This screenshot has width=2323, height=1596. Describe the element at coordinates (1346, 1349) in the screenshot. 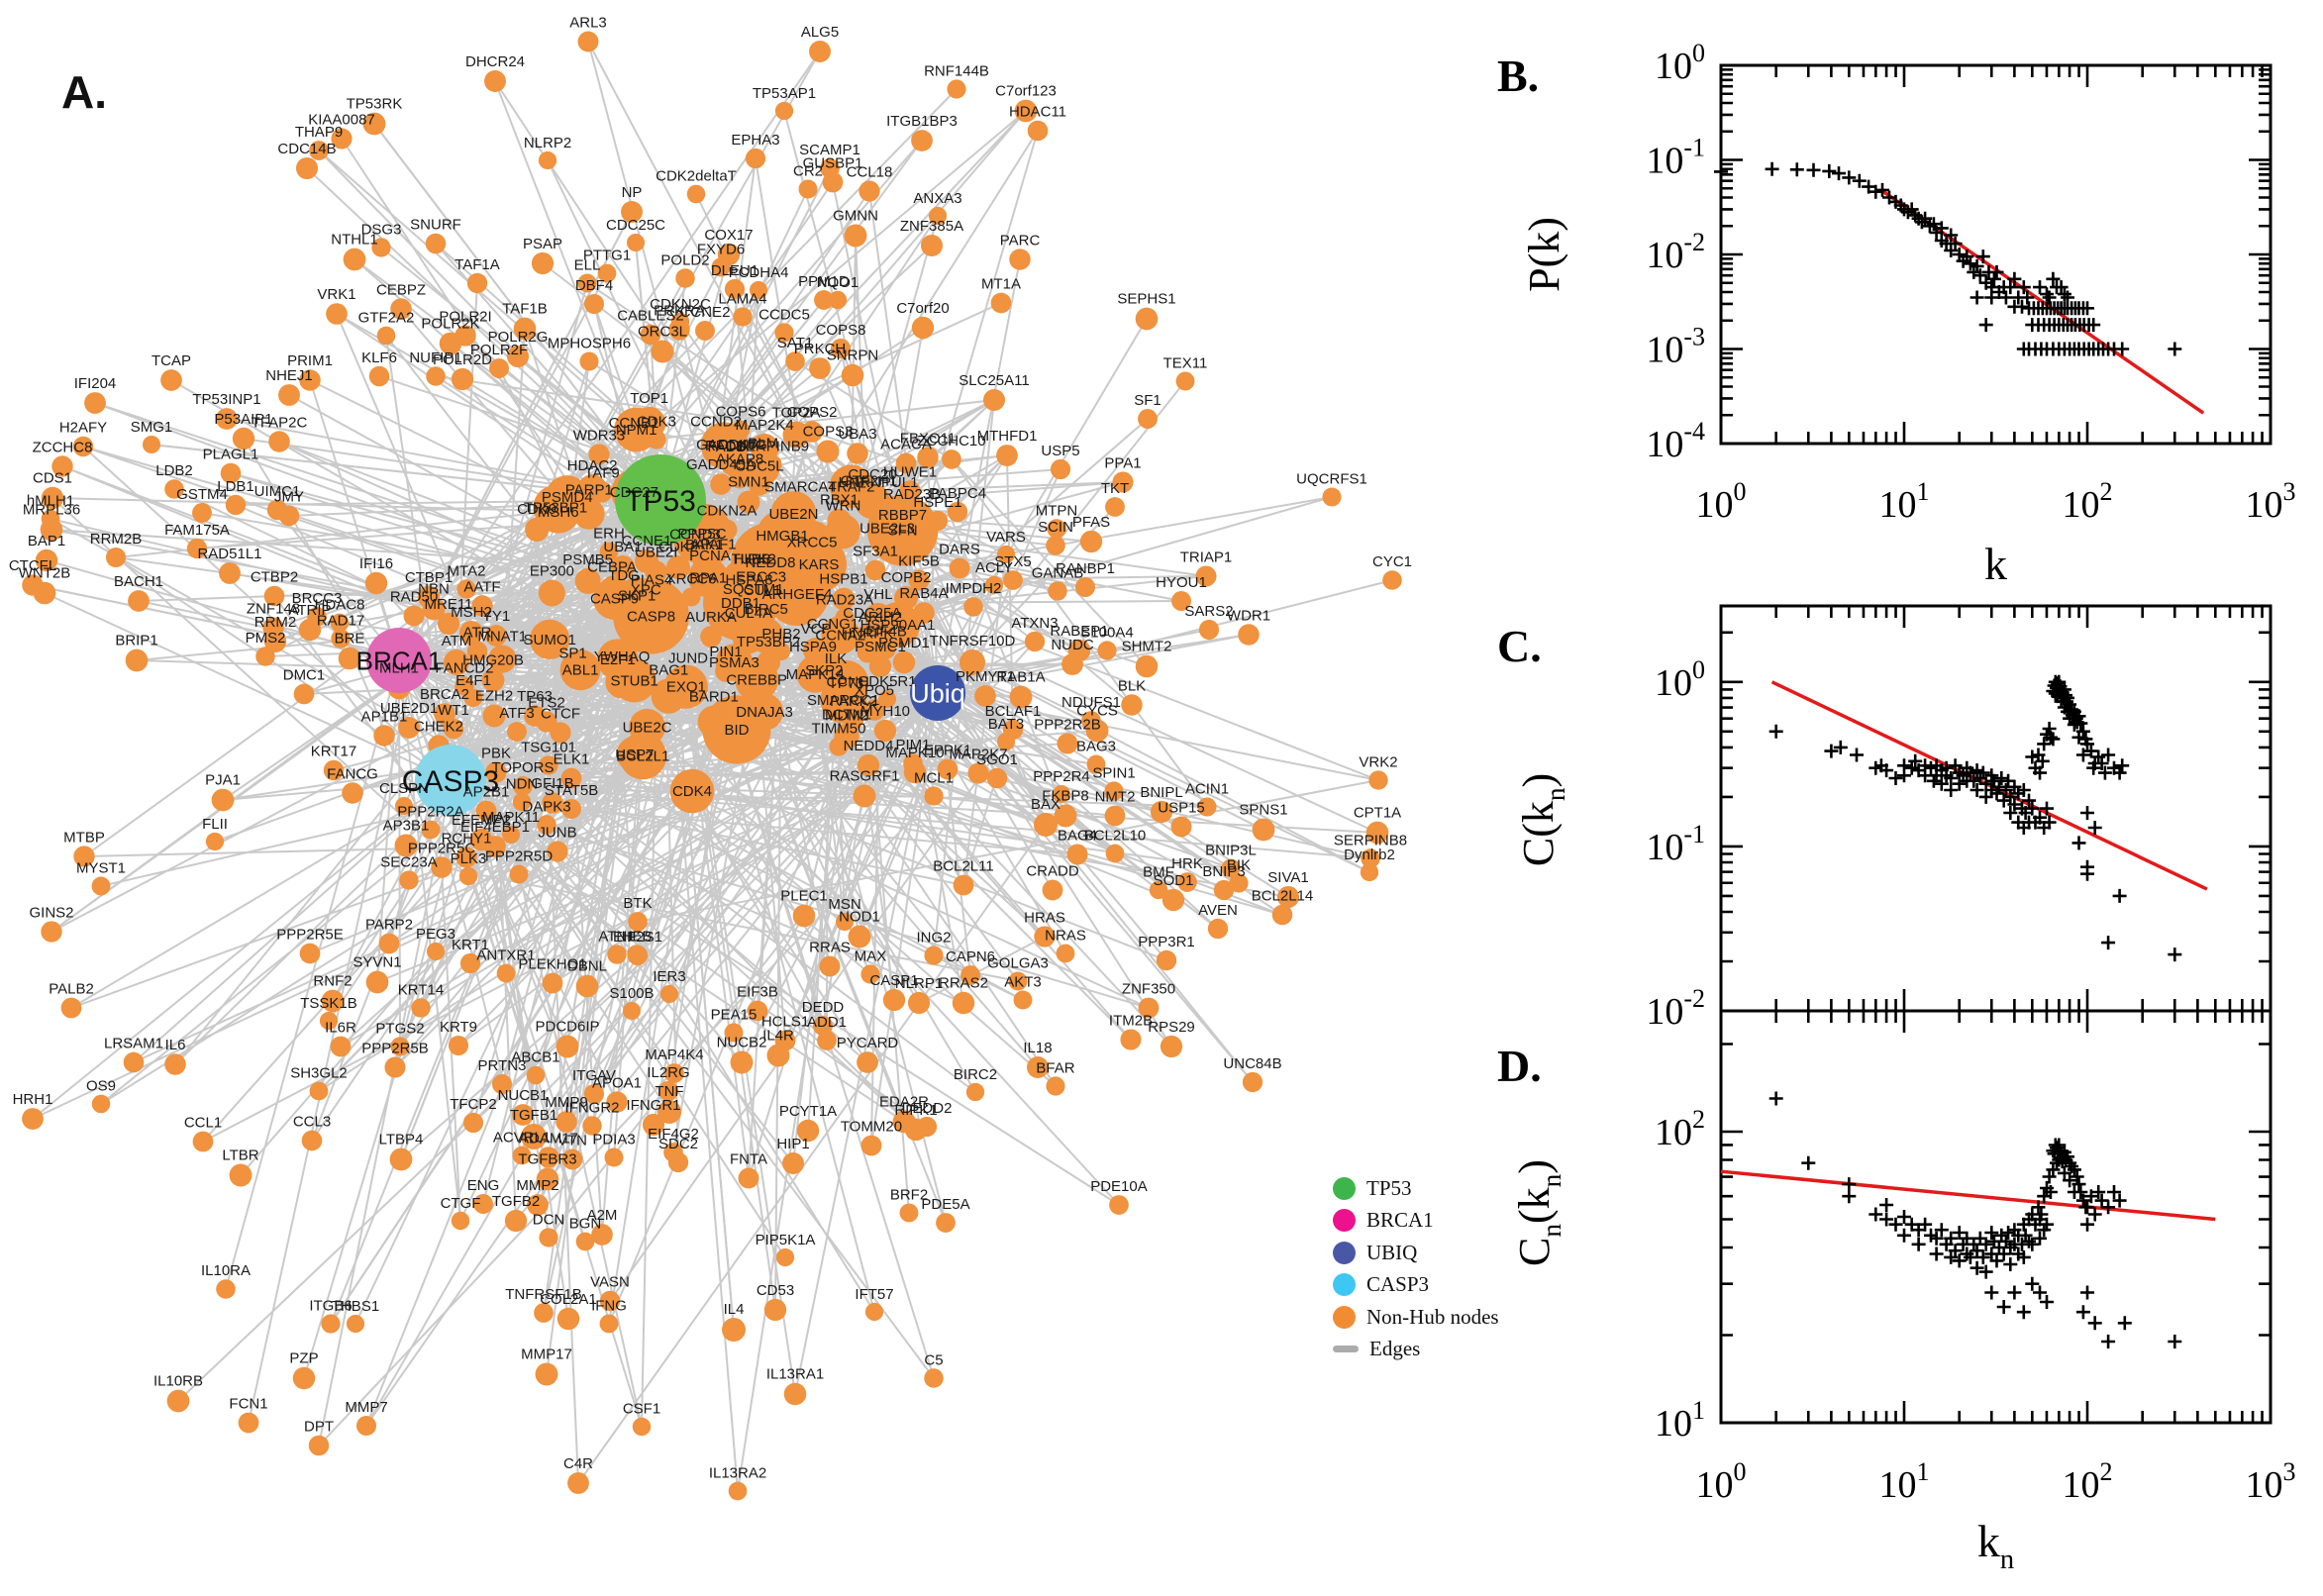

I see `edges-swatch-icon` at that location.